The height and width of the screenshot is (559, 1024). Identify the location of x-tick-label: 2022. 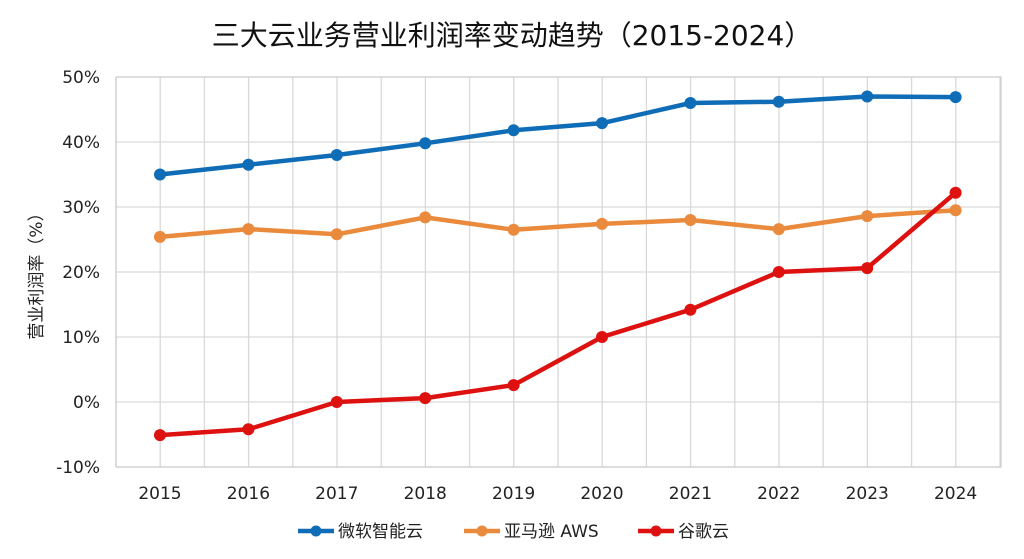
(778, 494).